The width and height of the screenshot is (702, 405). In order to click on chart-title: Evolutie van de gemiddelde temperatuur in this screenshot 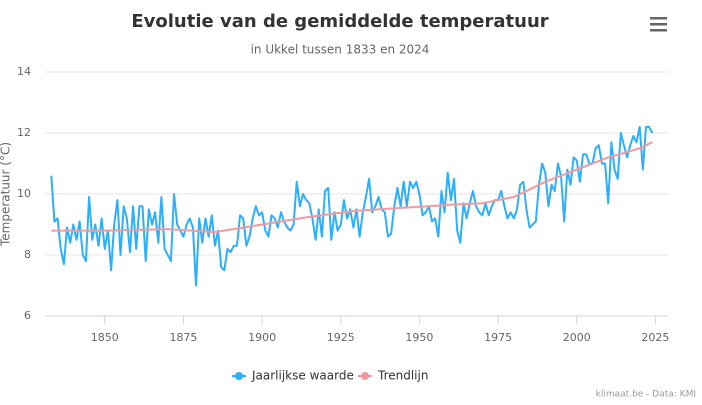, I will do `click(339, 21)`.